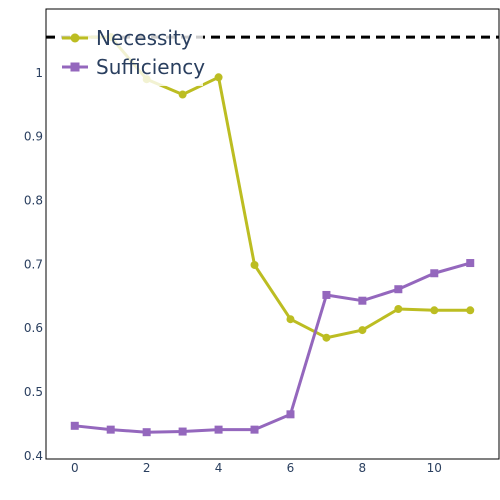  I want to click on legend-background, so click(130, 55).